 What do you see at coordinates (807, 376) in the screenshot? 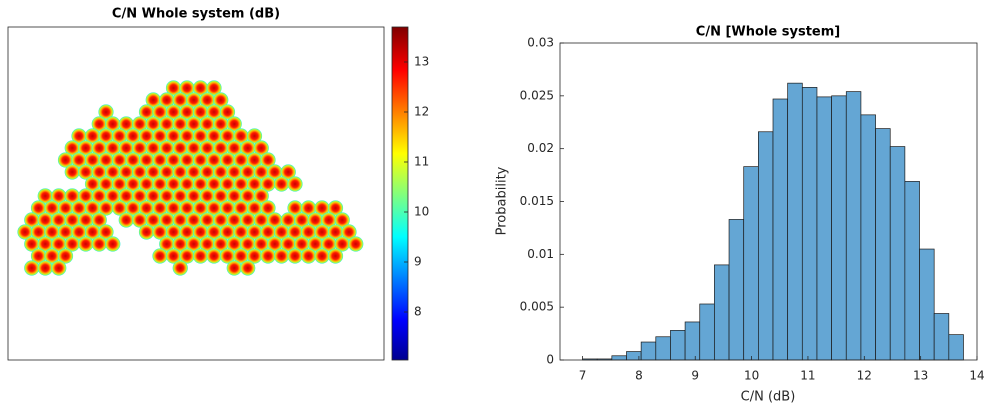
I see `x-tick-label: 11` at bounding box center [807, 376].